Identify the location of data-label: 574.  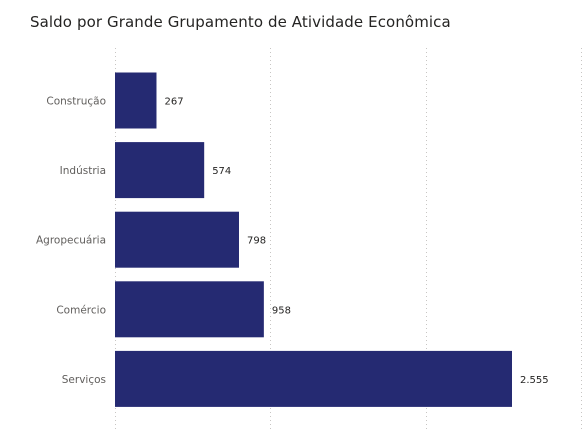
(221, 171).